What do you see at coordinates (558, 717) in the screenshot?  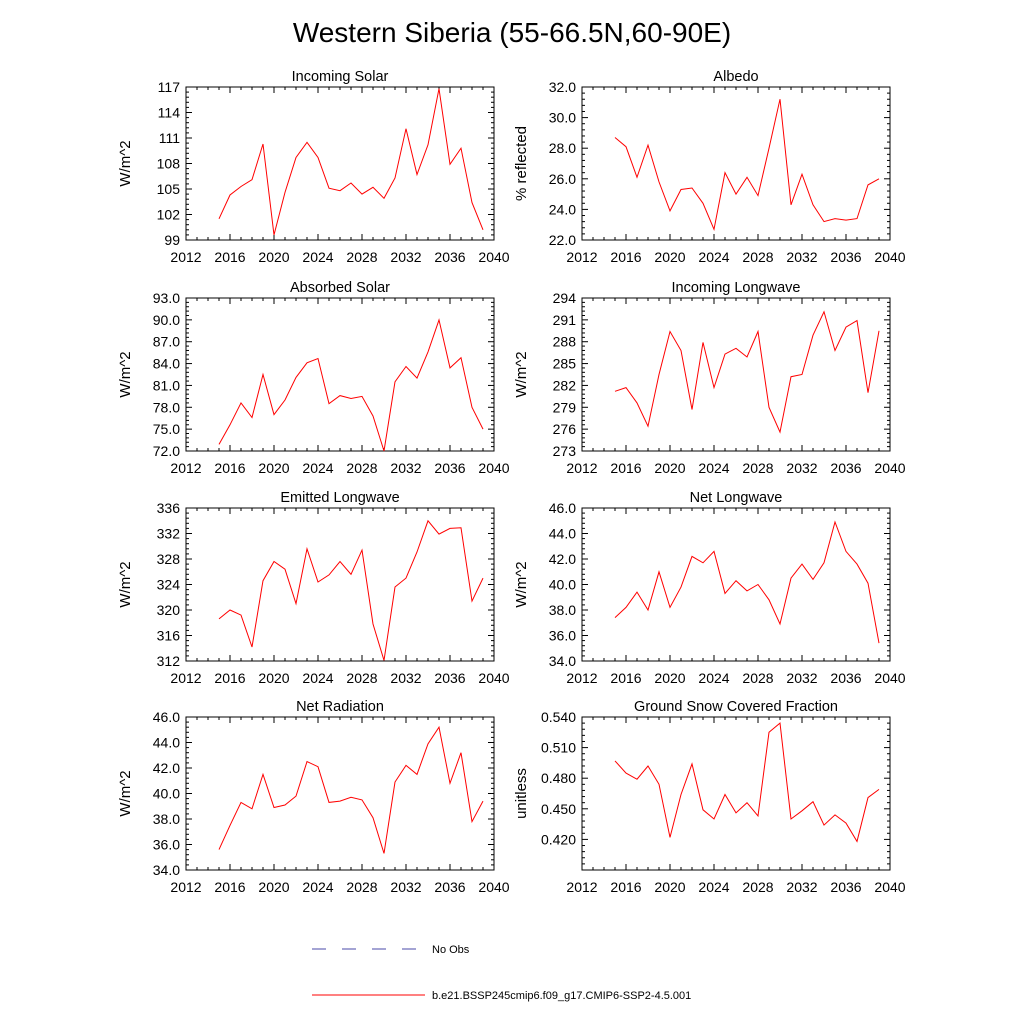 I see `y-tick-label: 0.540` at bounding box center [558, 717].